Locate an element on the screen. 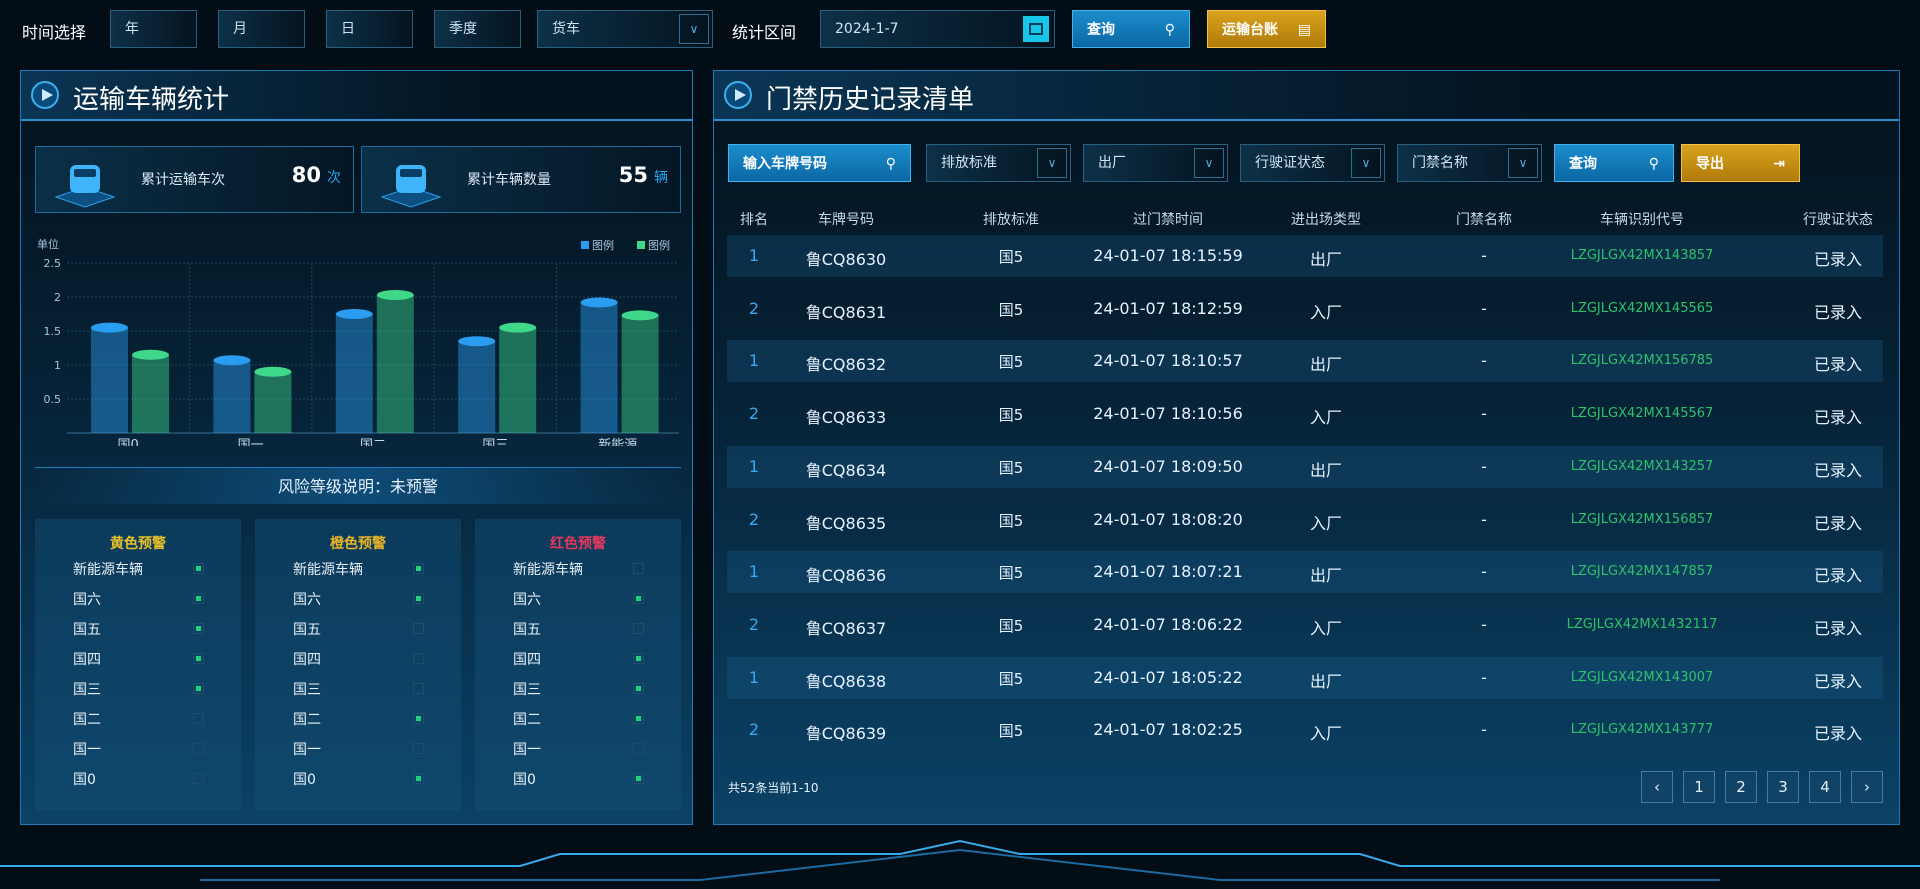 The width and height of the screenshot is (1920, 889). license-status-select: 行驶证状态 ∨ is located at coordinates (1312, 163).